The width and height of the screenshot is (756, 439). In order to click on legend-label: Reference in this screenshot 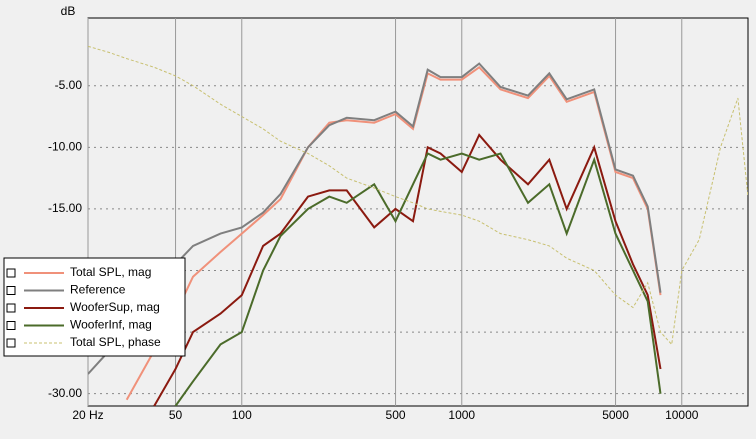, I will do `click(98, 290)`.